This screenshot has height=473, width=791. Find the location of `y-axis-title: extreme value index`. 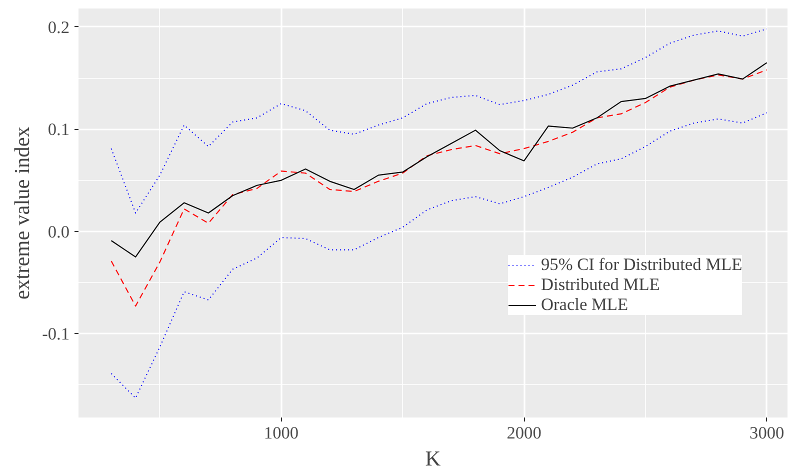

y-axis-title: extreme value index is located at coordinates (22, 213).